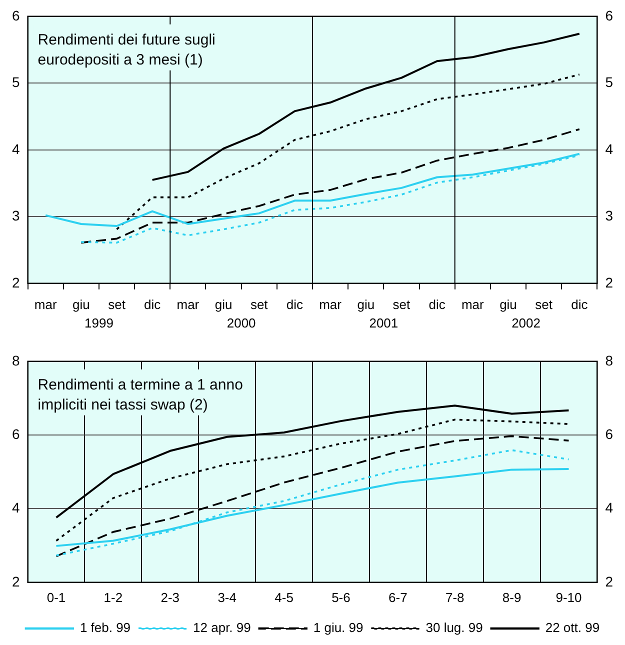 This screenshot has height=645, width=625. Describe the element at coordinates (222, 628) in the screenshot. I see `legend-label: 12 apr. 99` at that location.